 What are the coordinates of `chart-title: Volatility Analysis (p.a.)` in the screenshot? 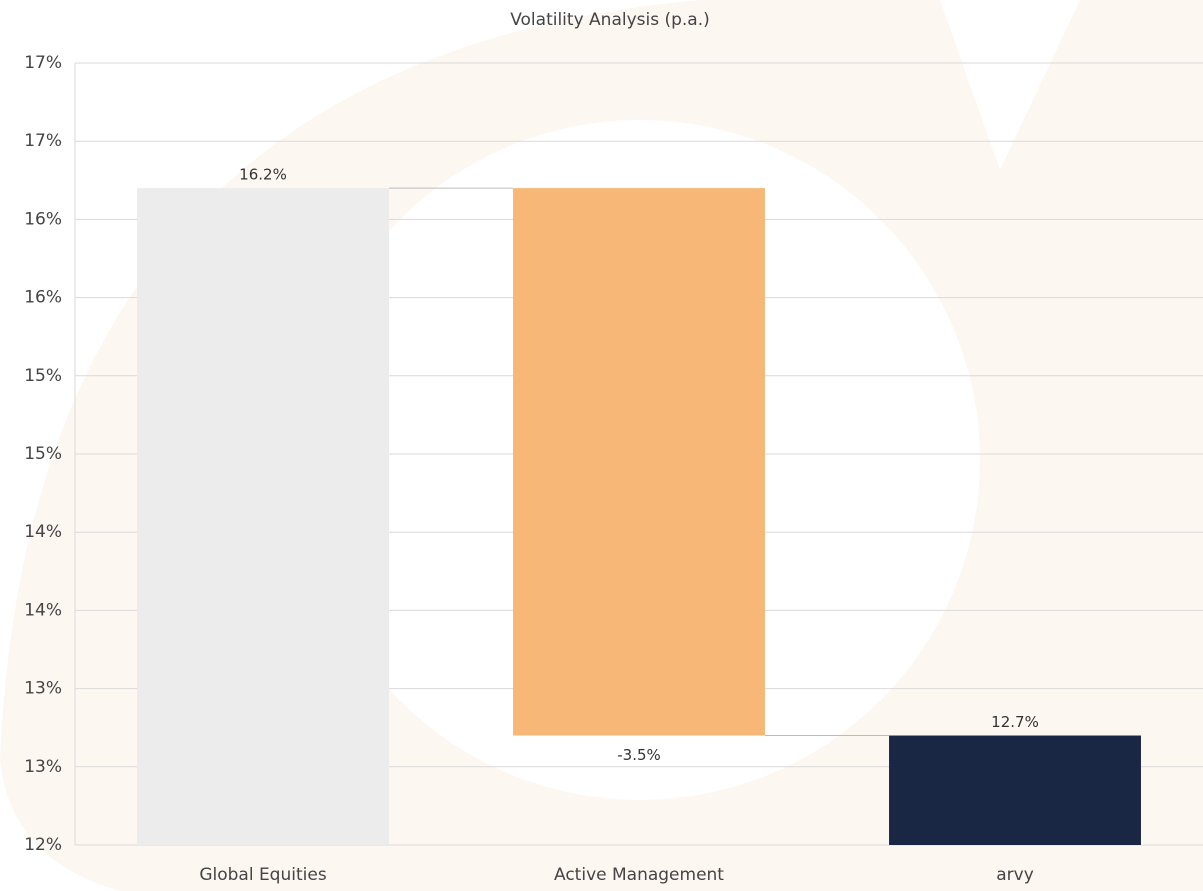 It's located at (610, 20).